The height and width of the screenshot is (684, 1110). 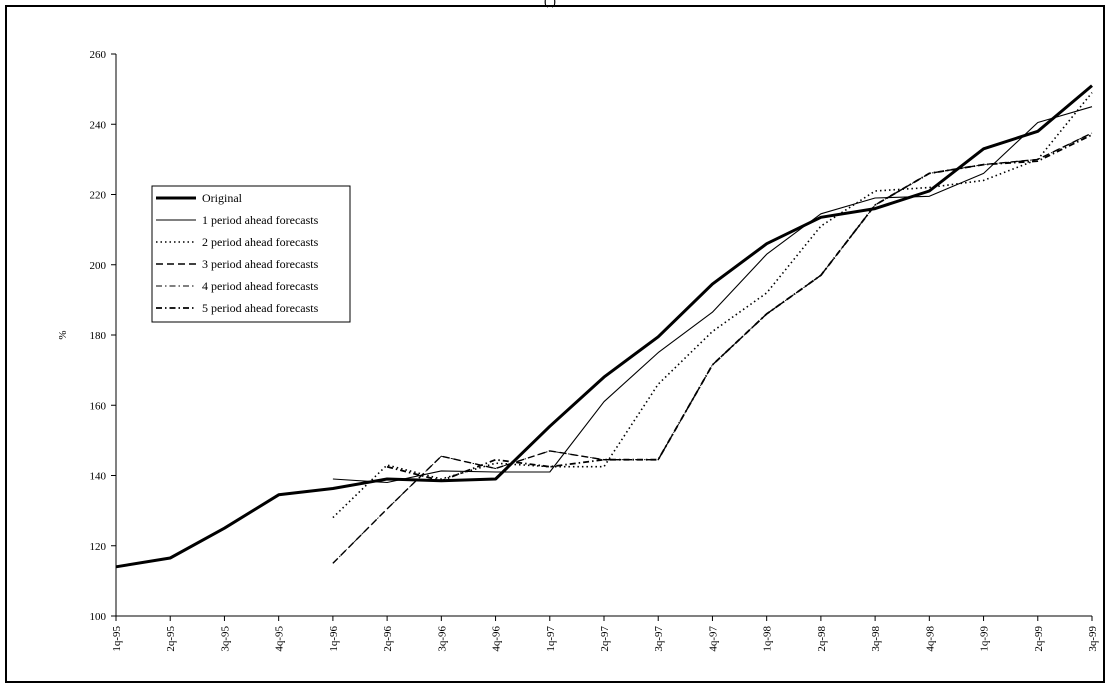 What do you see at coordinates (260, 286) in the screenshot?
I see `legend-label: 4 period ahead forecasts` at bounding box center [260, 286].